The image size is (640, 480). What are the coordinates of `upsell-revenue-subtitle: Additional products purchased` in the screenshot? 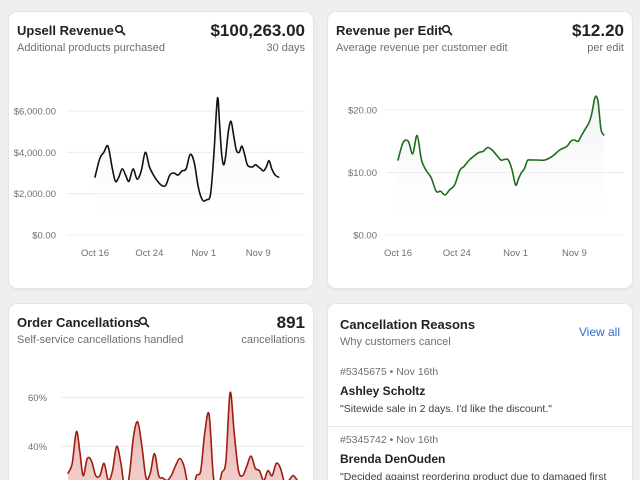 It's located at (91, 48).